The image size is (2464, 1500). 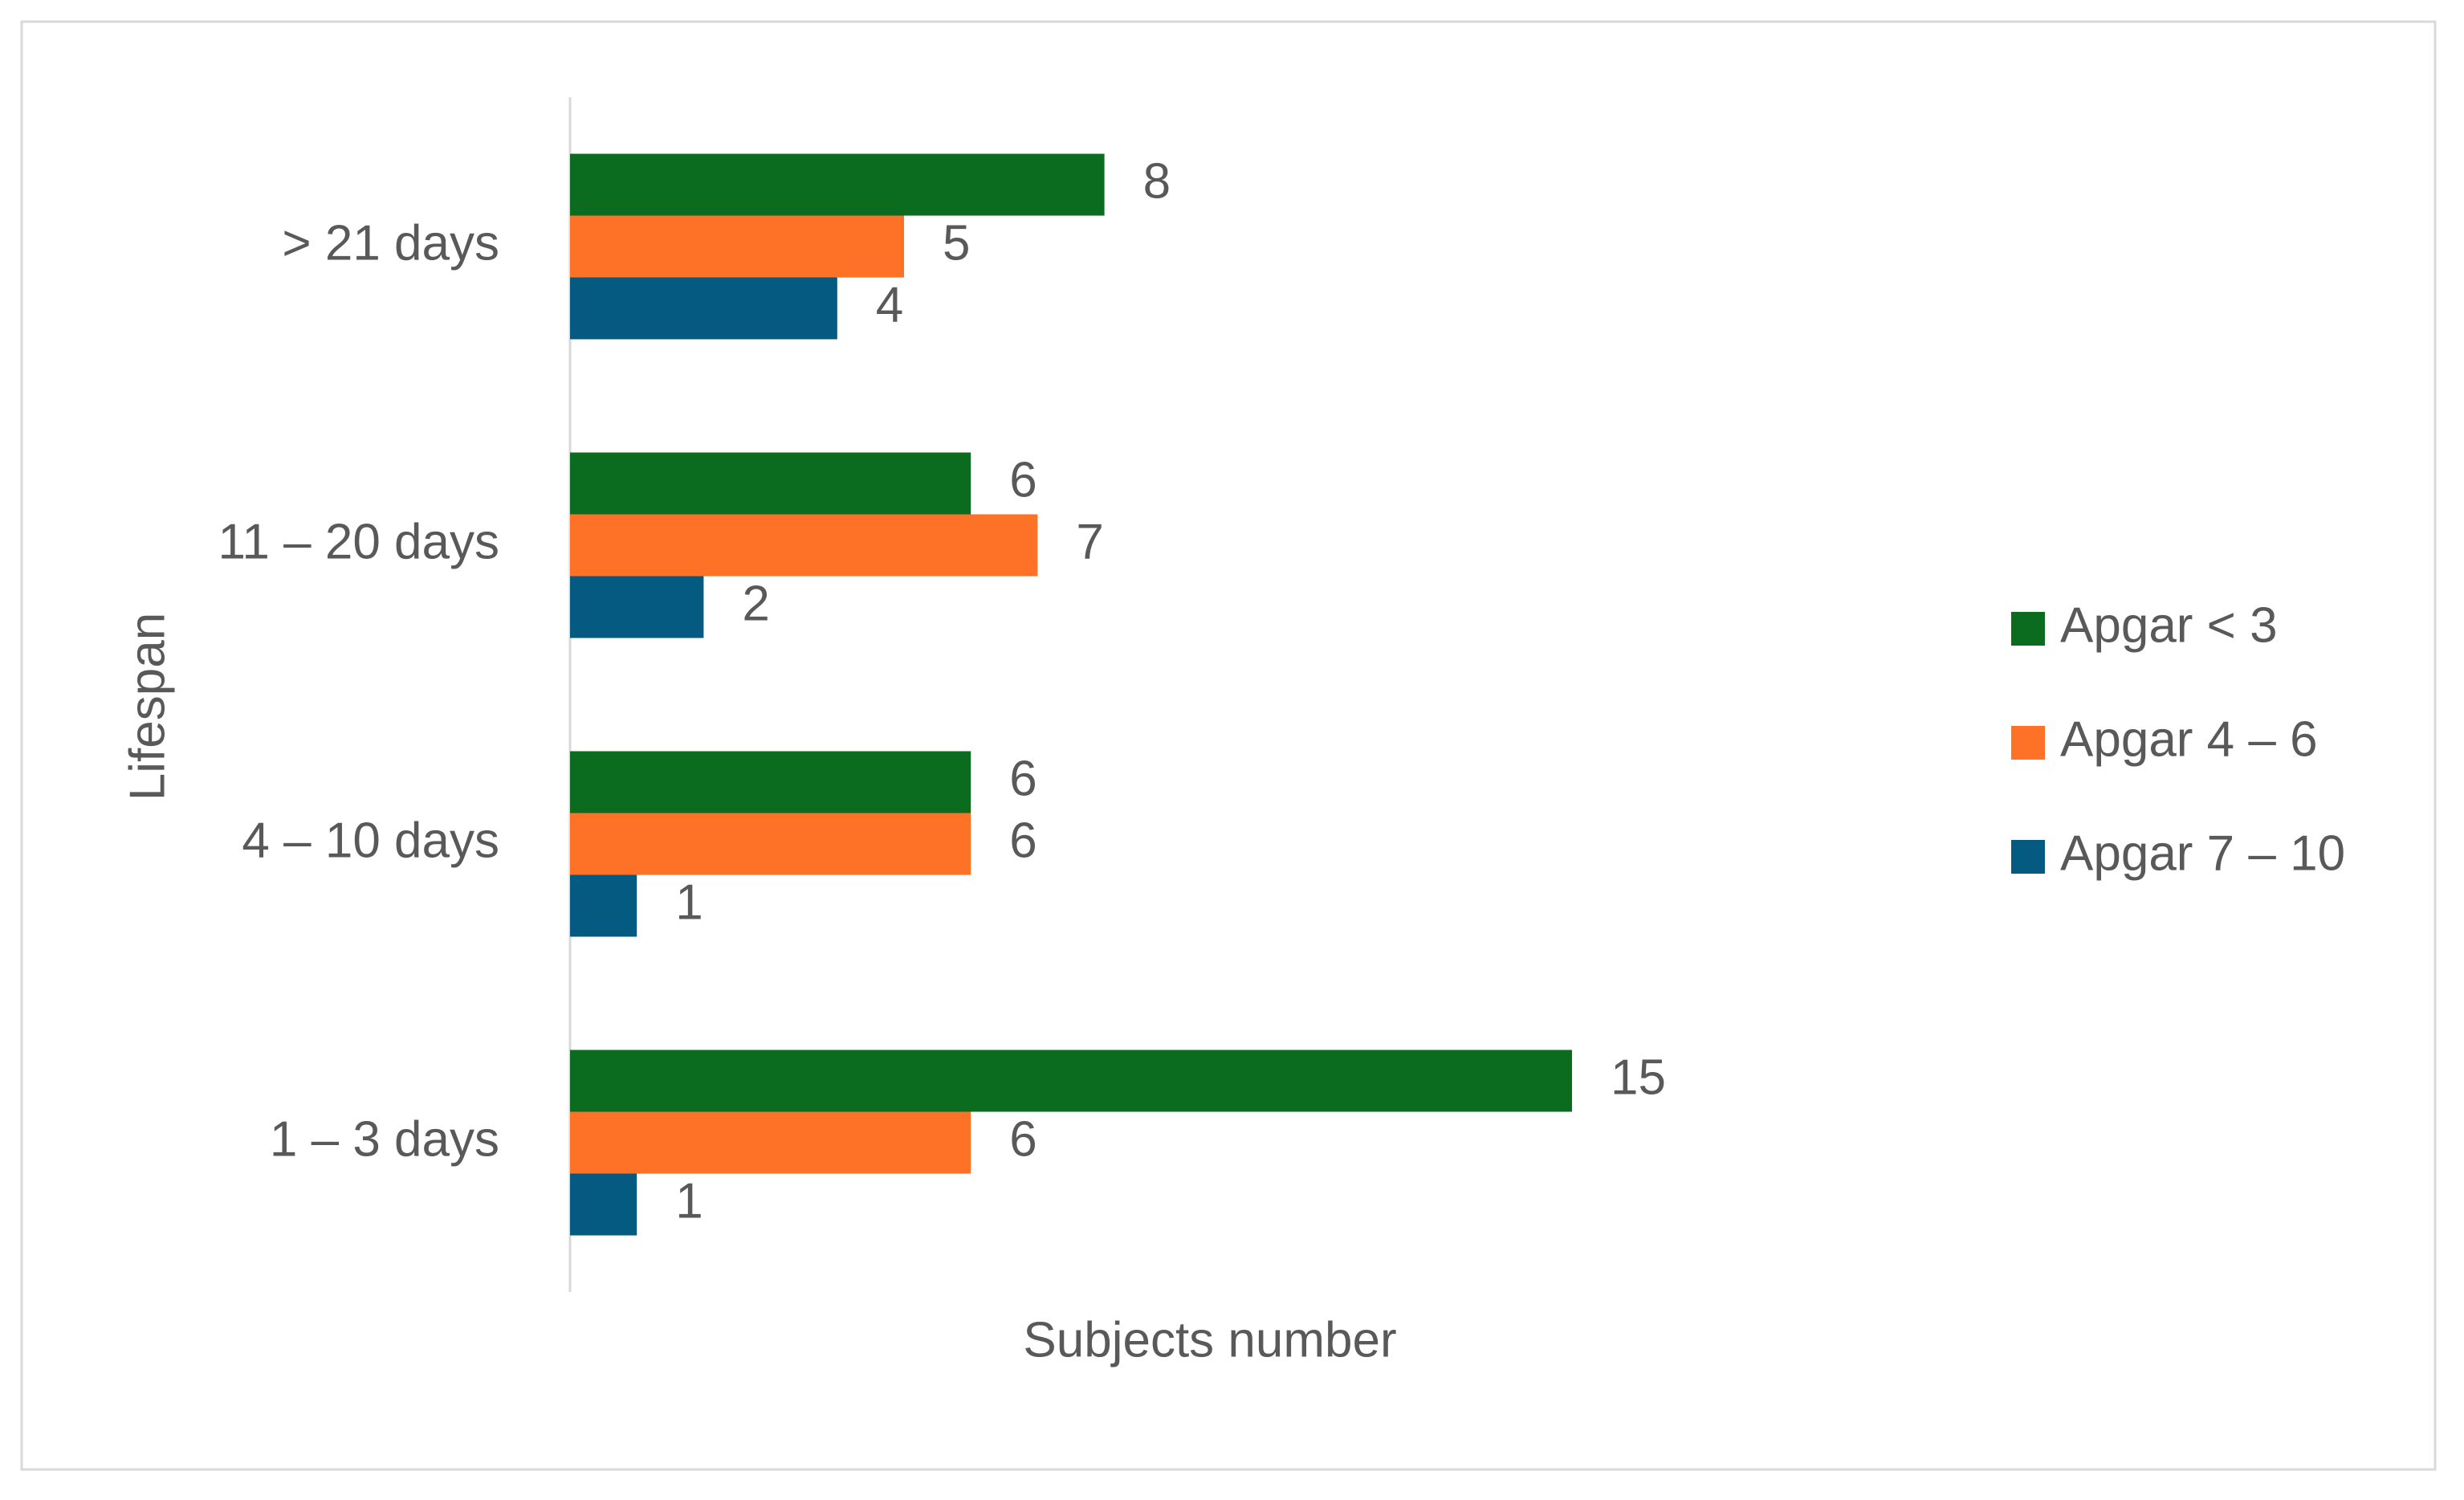 What do you see at coordinates (1157, 181) in the screenshot?
I see `data-label: 8` at bounding box center [1157, 181].